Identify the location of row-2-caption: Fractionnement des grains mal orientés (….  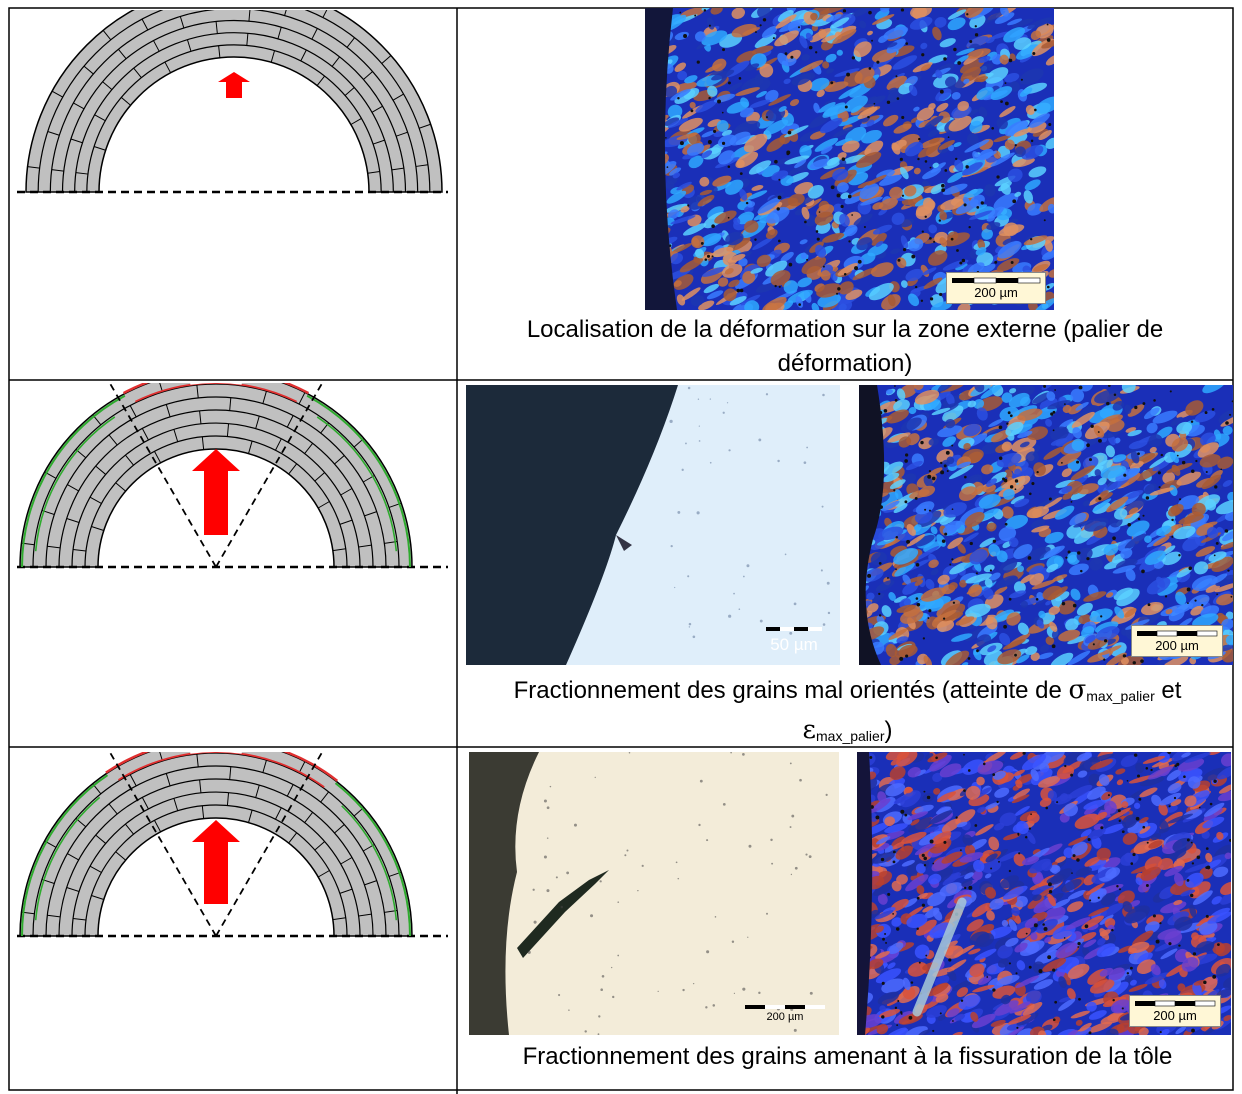
(847, 713).